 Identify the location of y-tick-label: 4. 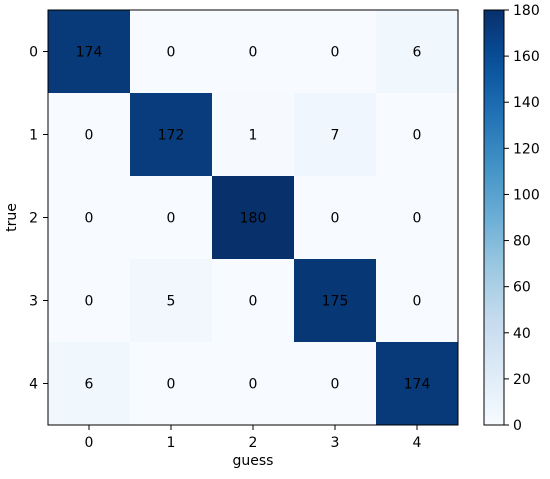
(33, 385).